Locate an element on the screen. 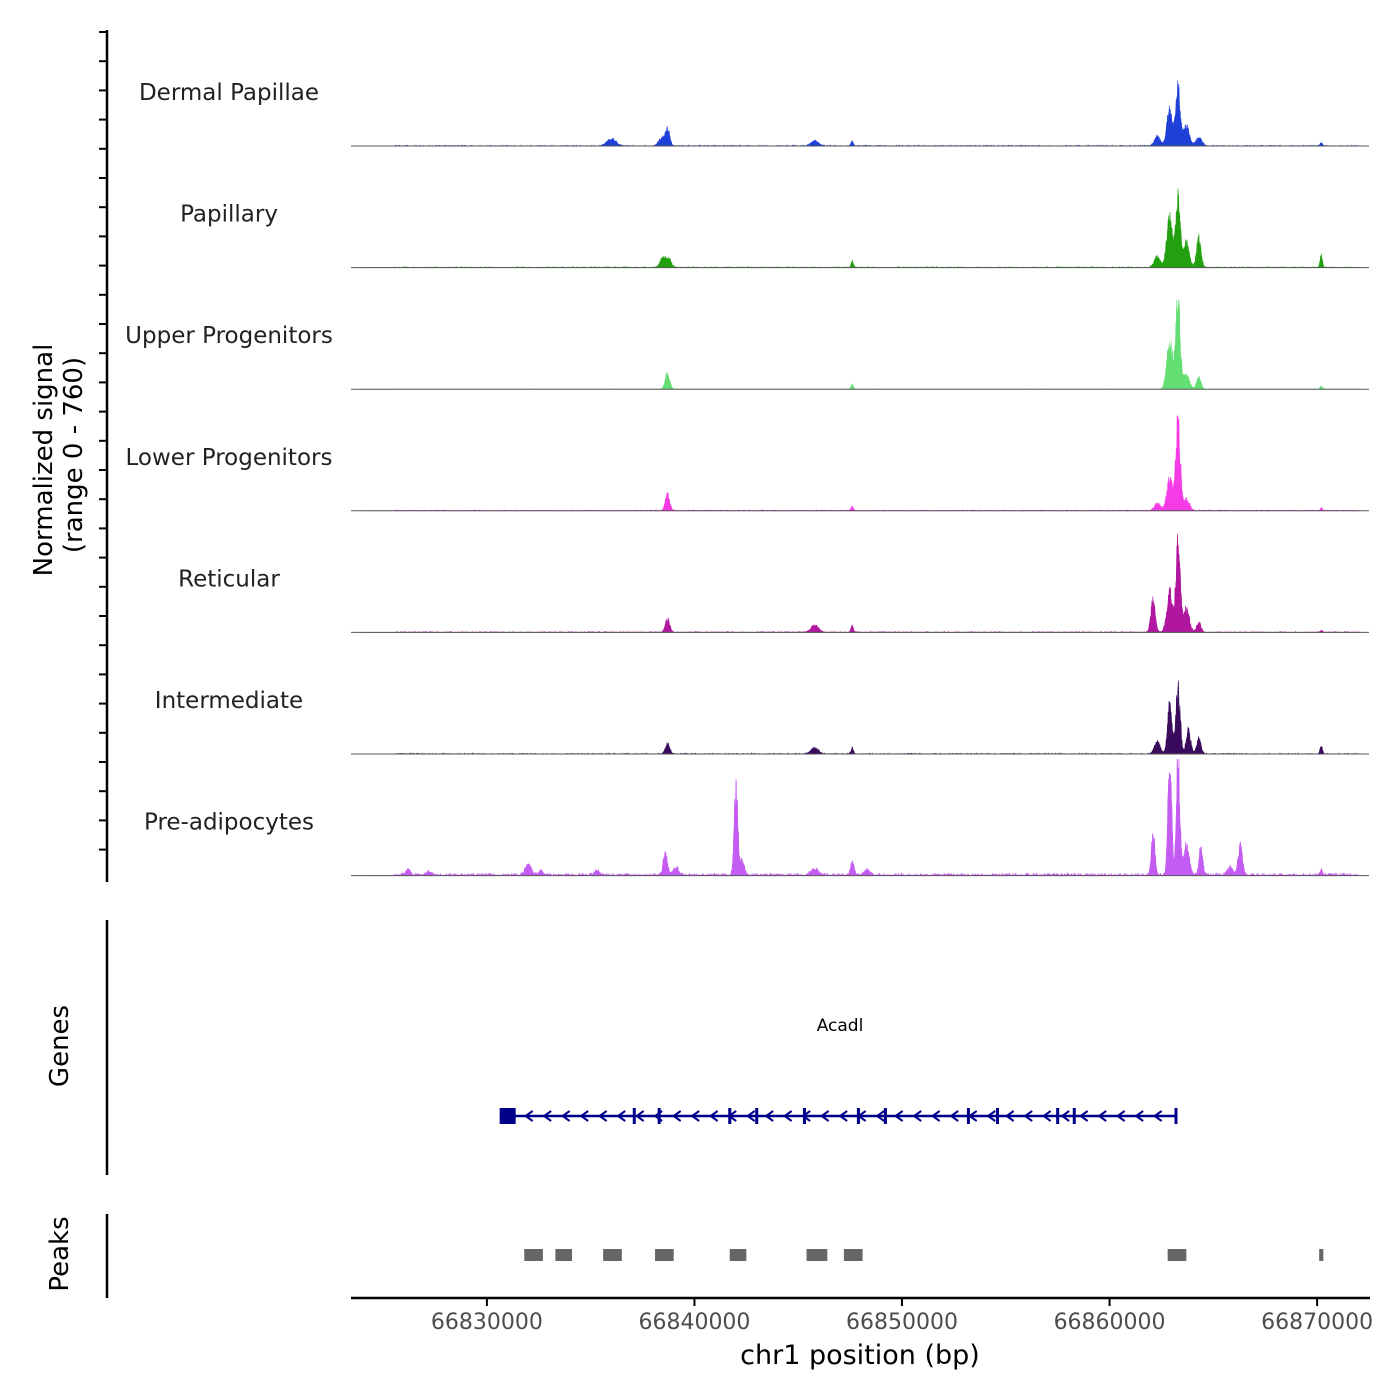 The width and height of the screenshot is (1400, 1400). x-tick-label: 66850000 is located at coordinates (902, 1322).